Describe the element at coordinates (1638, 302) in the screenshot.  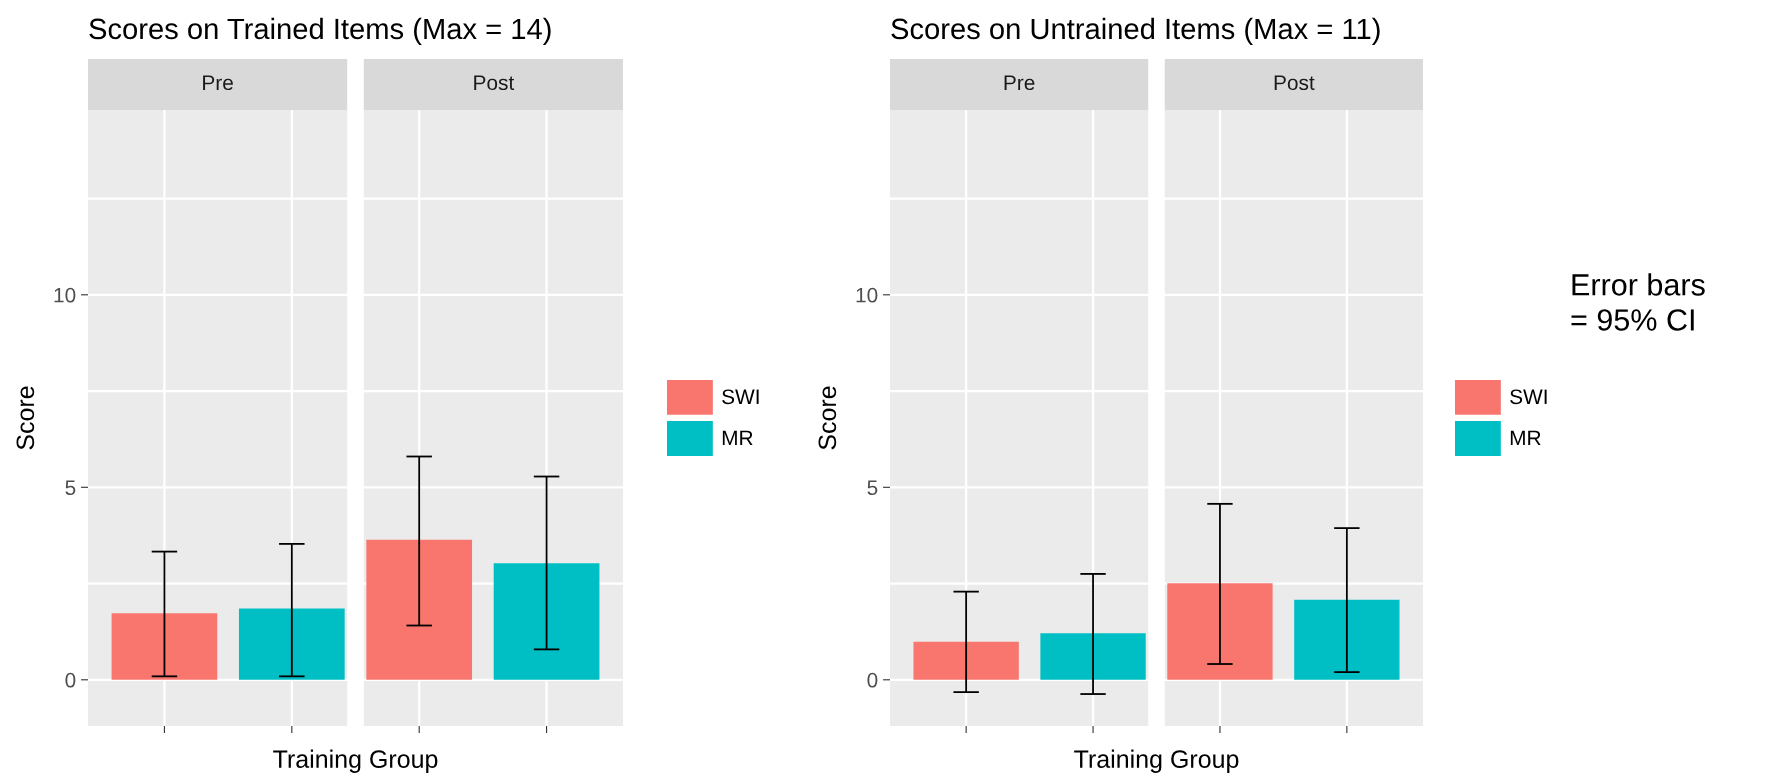
I see `text: Error bars = 95% CI` at that location.